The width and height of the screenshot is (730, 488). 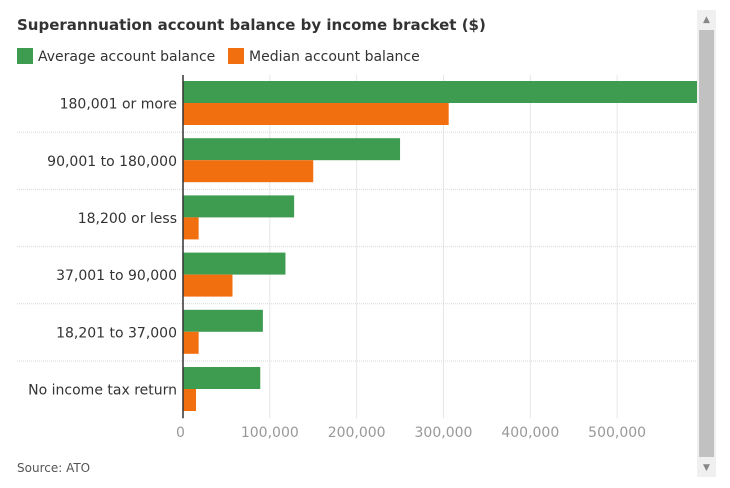 I want to click on scroll-up-icon: ▲, so click(x=706, y=19).